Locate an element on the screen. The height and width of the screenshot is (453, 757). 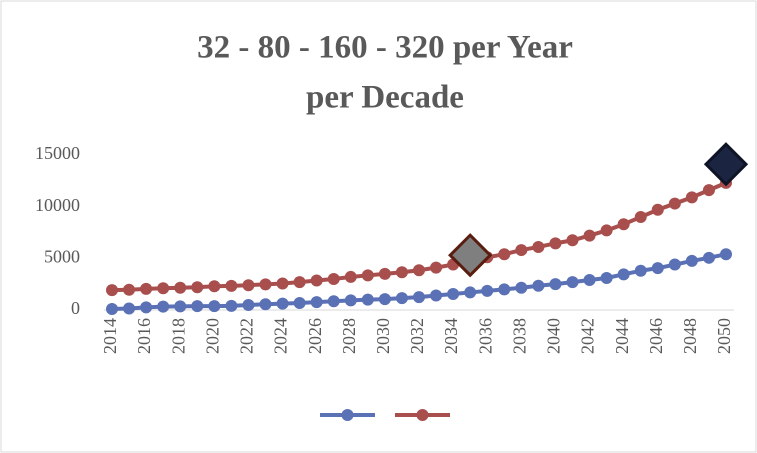
y-tick-label: 0 is located at coordinates (75, 308).